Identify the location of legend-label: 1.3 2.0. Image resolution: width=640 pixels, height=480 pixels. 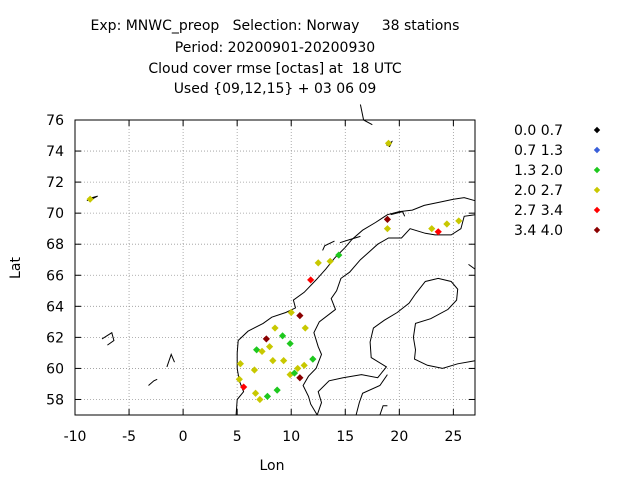
(538, 171).